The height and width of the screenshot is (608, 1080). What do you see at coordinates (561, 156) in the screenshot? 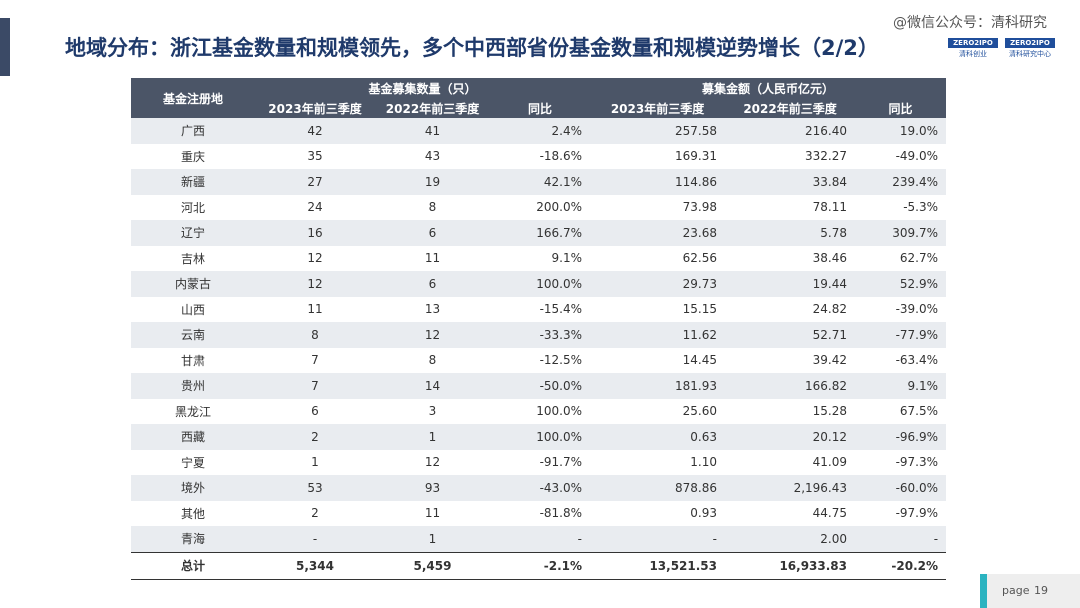
I see `table-cell: -18.6%` at bounding box center [561, 156].